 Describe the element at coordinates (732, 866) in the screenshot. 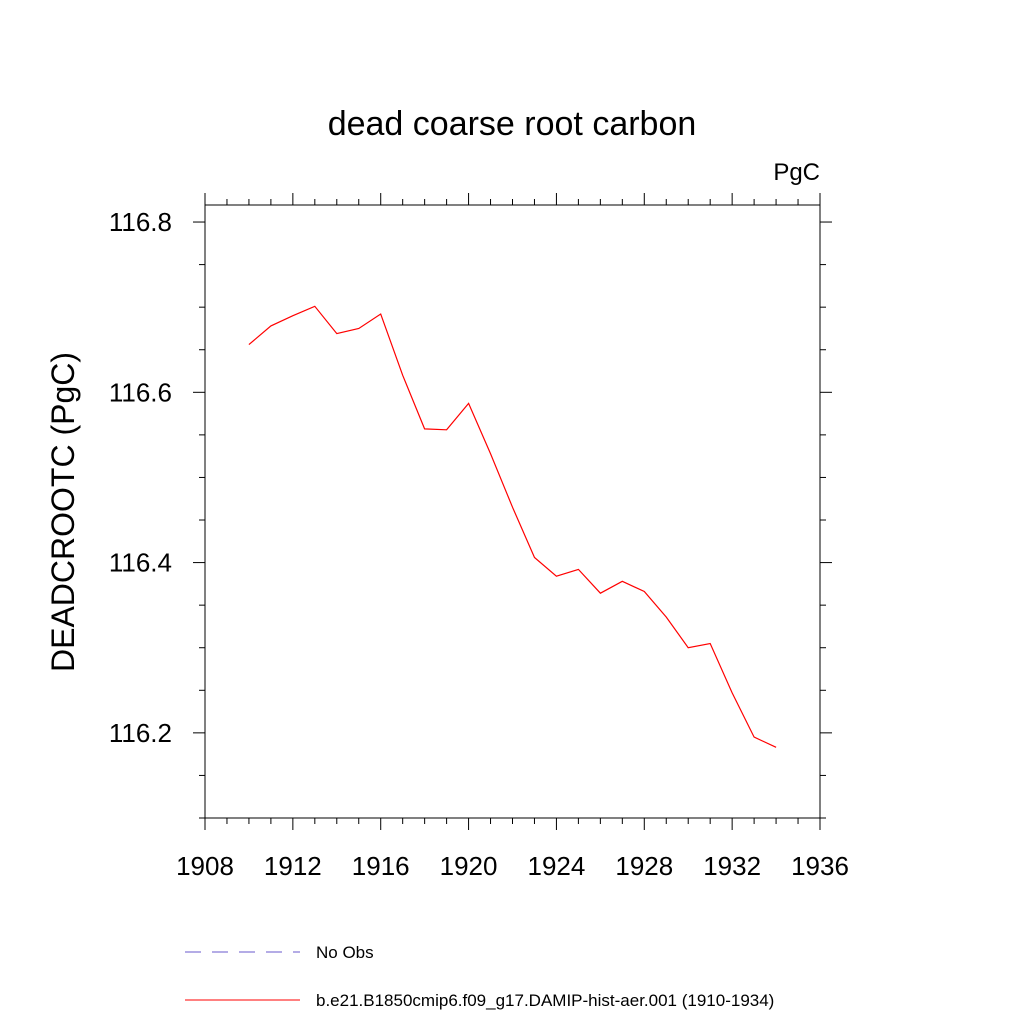

I see `x-tick-label: 1932` at that location.